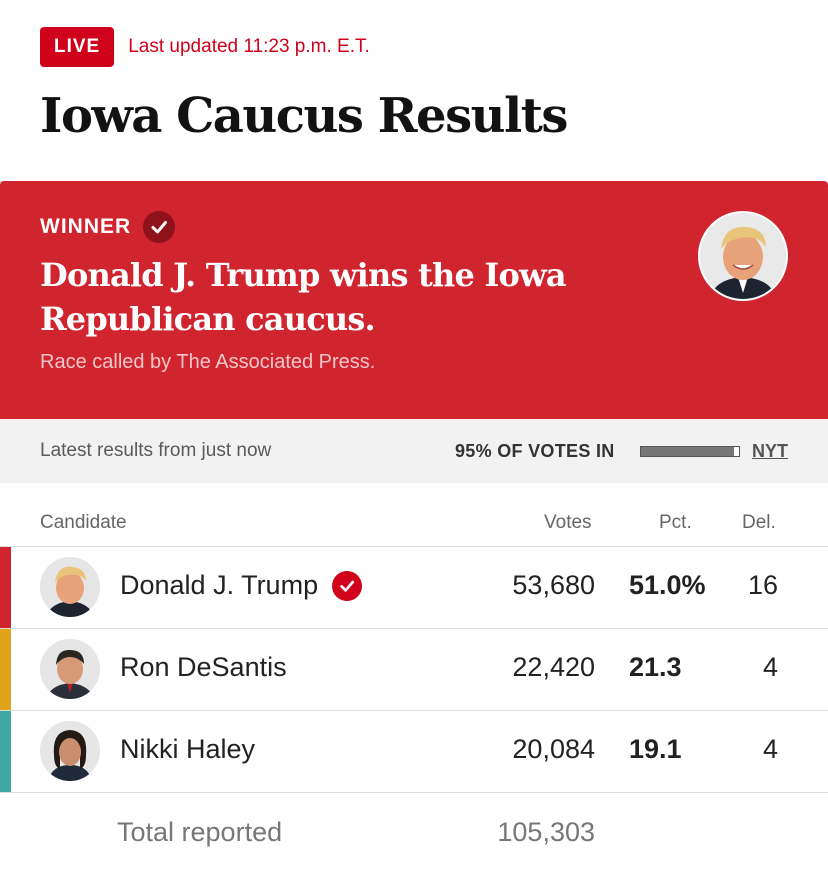  Describe the element at coordinates (83, 522) in the screenshot. I see `column-header-candidate: Candidate` at that location.